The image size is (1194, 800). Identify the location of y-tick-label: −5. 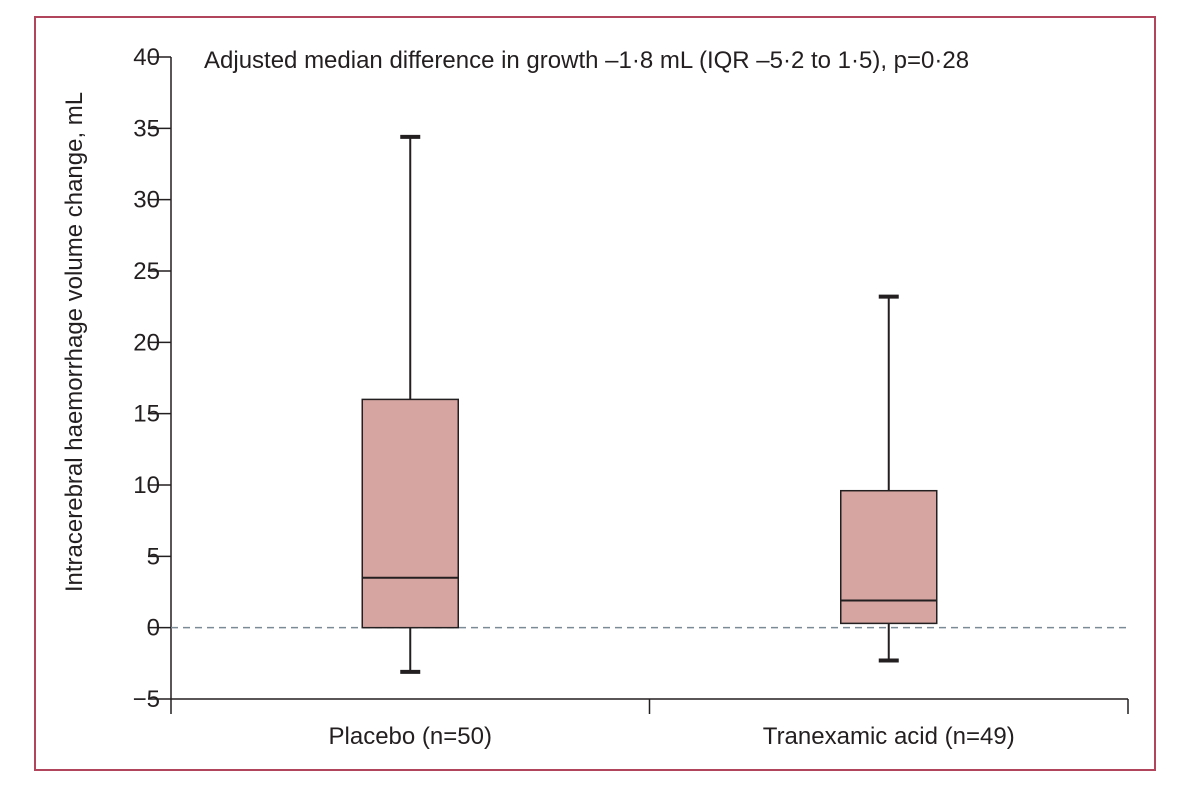
(146, 699).